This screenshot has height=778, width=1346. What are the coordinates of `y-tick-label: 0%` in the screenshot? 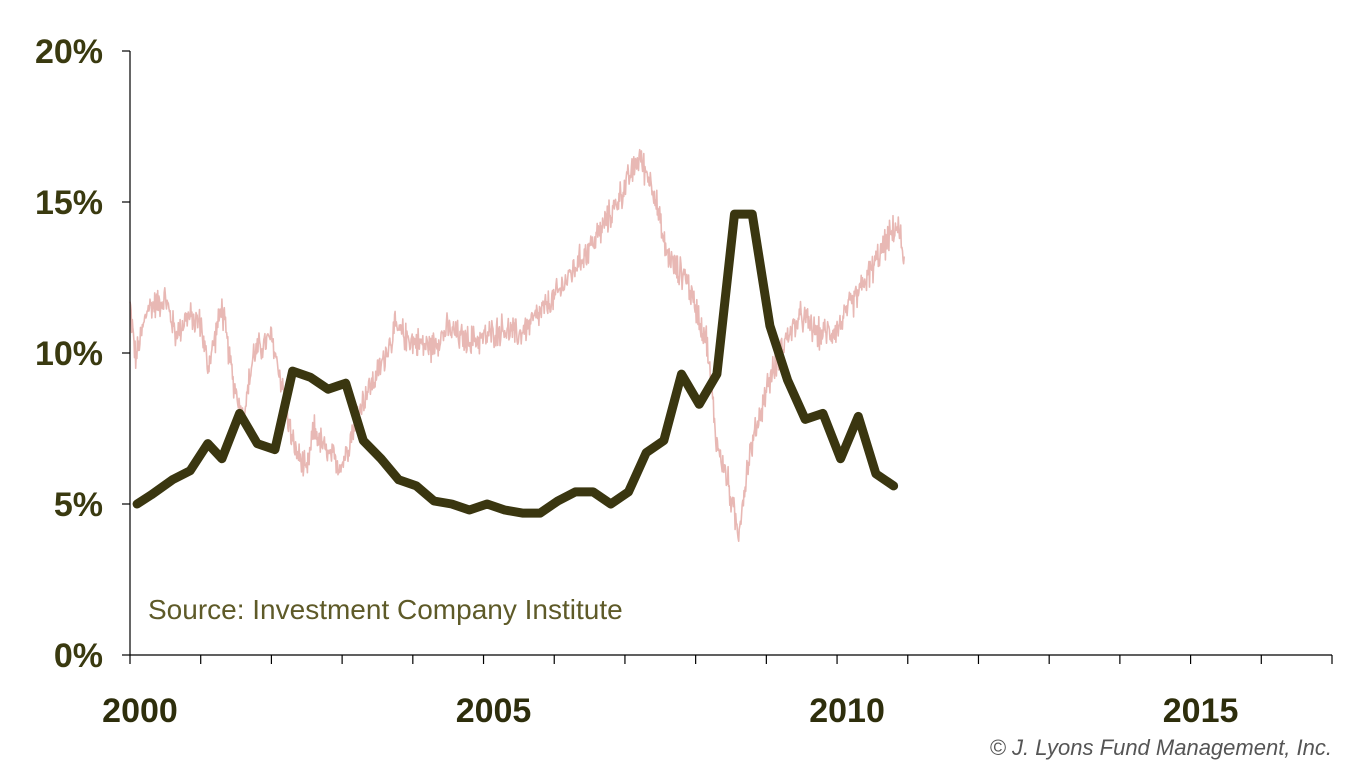 It's located at (78, 656).